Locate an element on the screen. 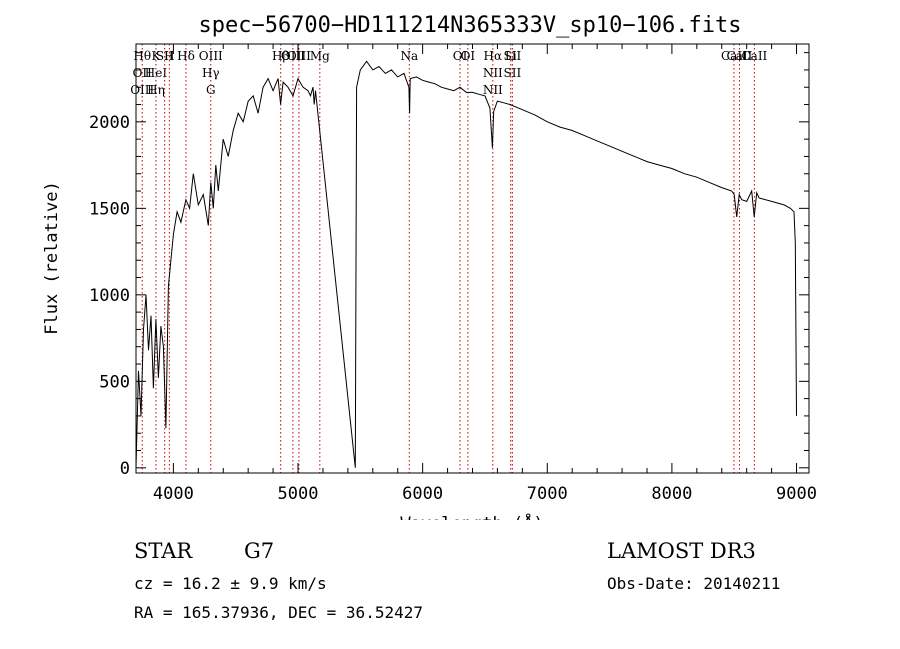 This screenshot has width=900, height=649. marker-label: G is located at coordinates (211, 90).